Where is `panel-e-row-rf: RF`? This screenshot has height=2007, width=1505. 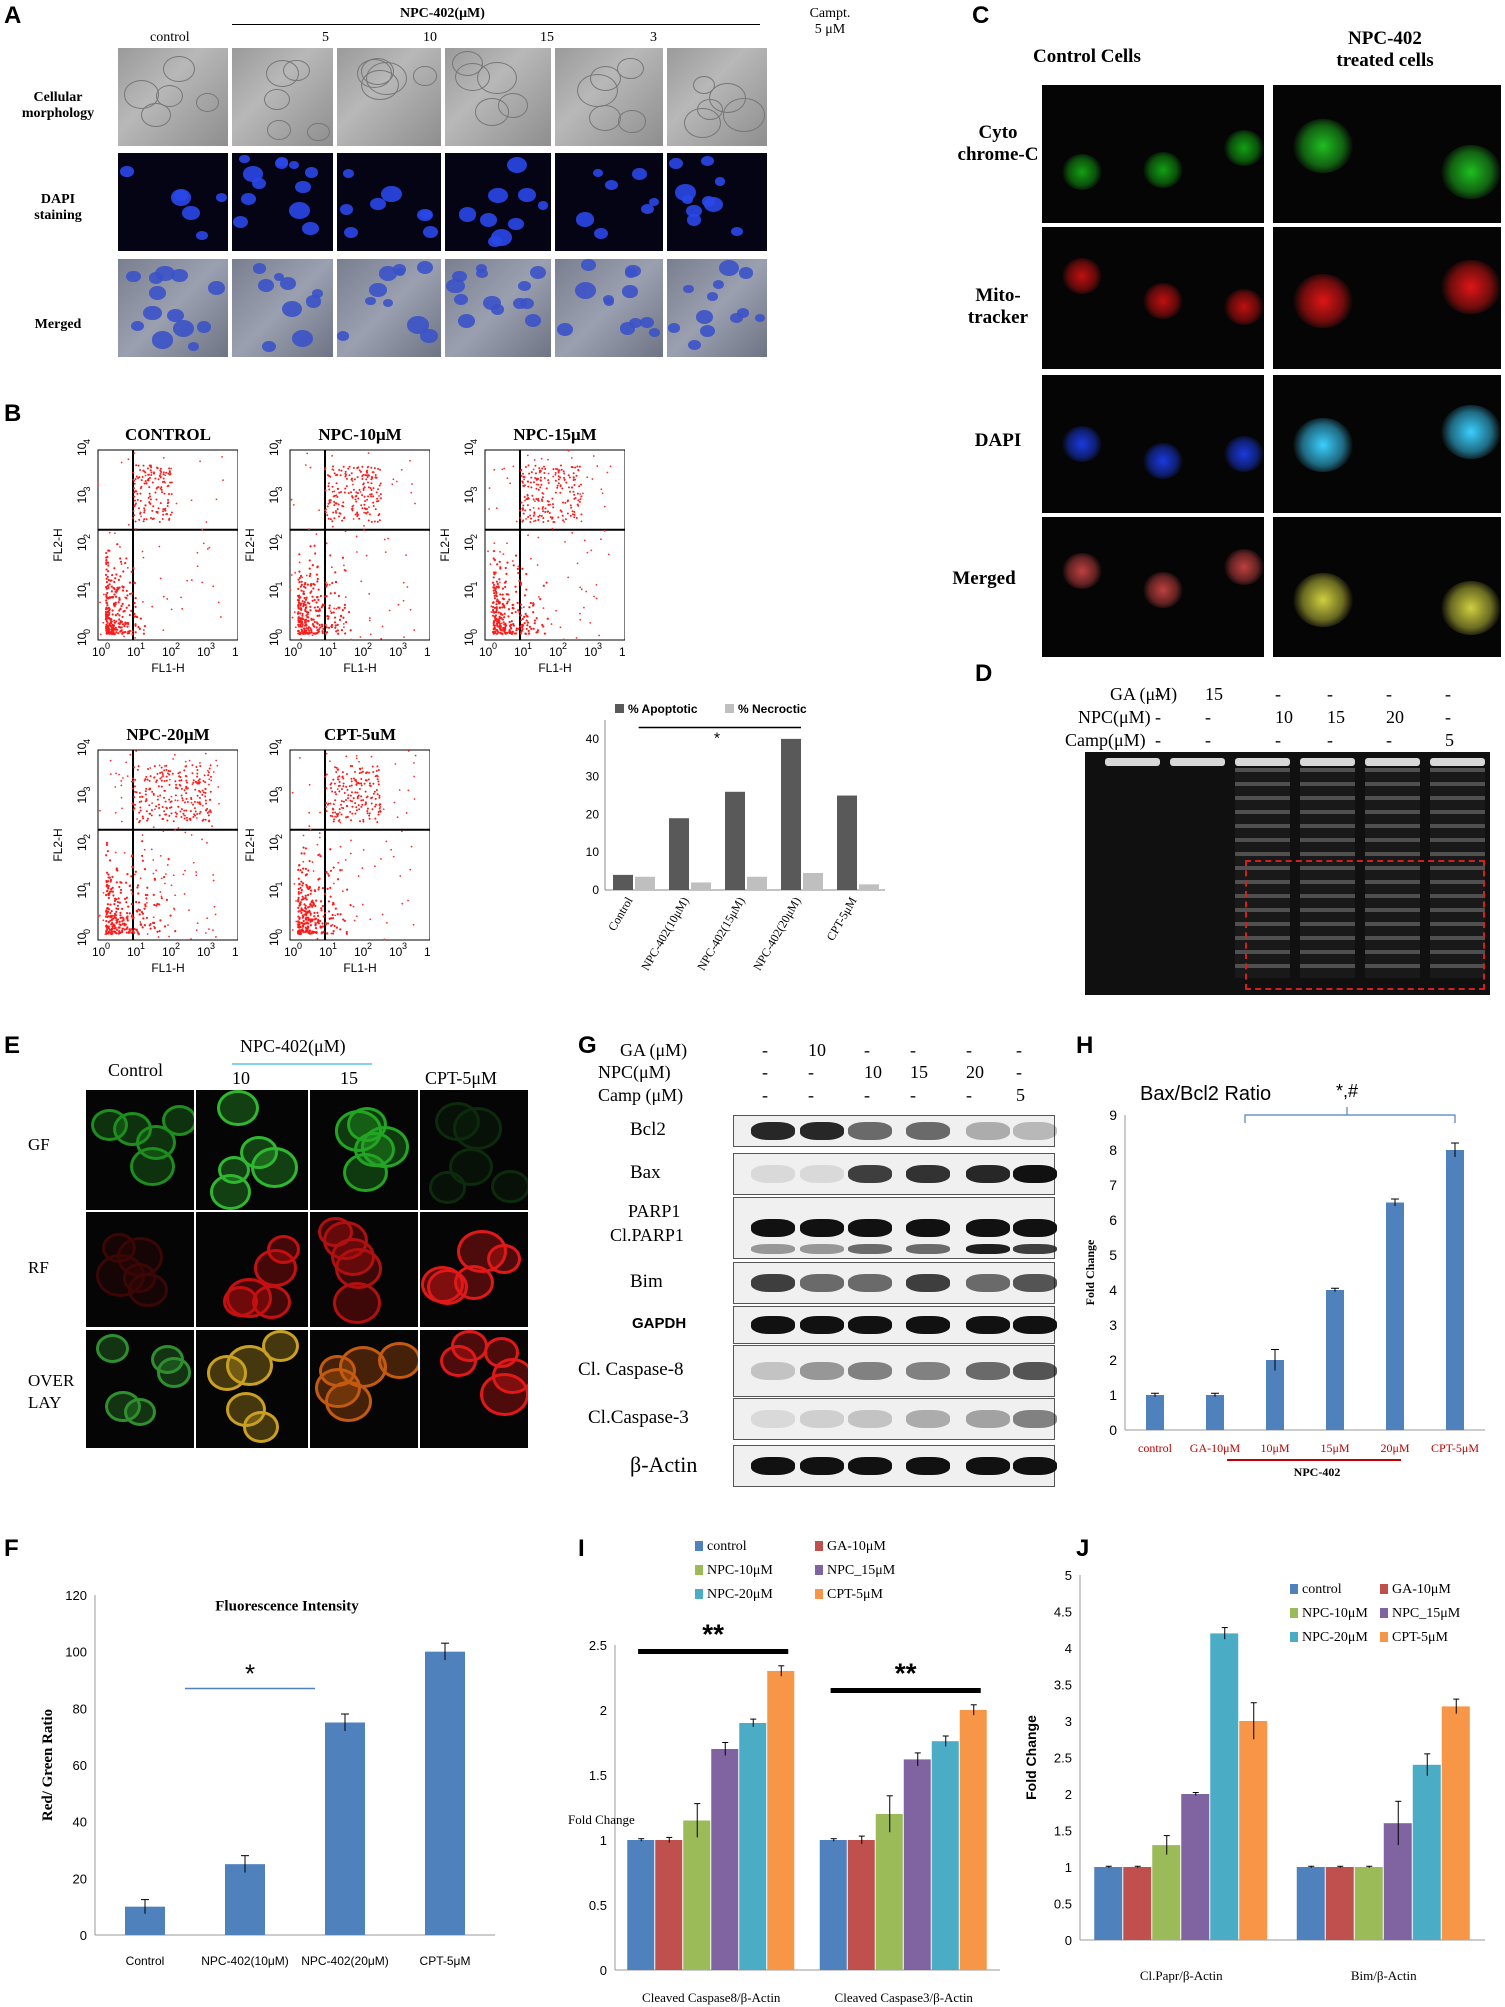
panel-e-row-rf: RF is located at coordinates (38, 1267).